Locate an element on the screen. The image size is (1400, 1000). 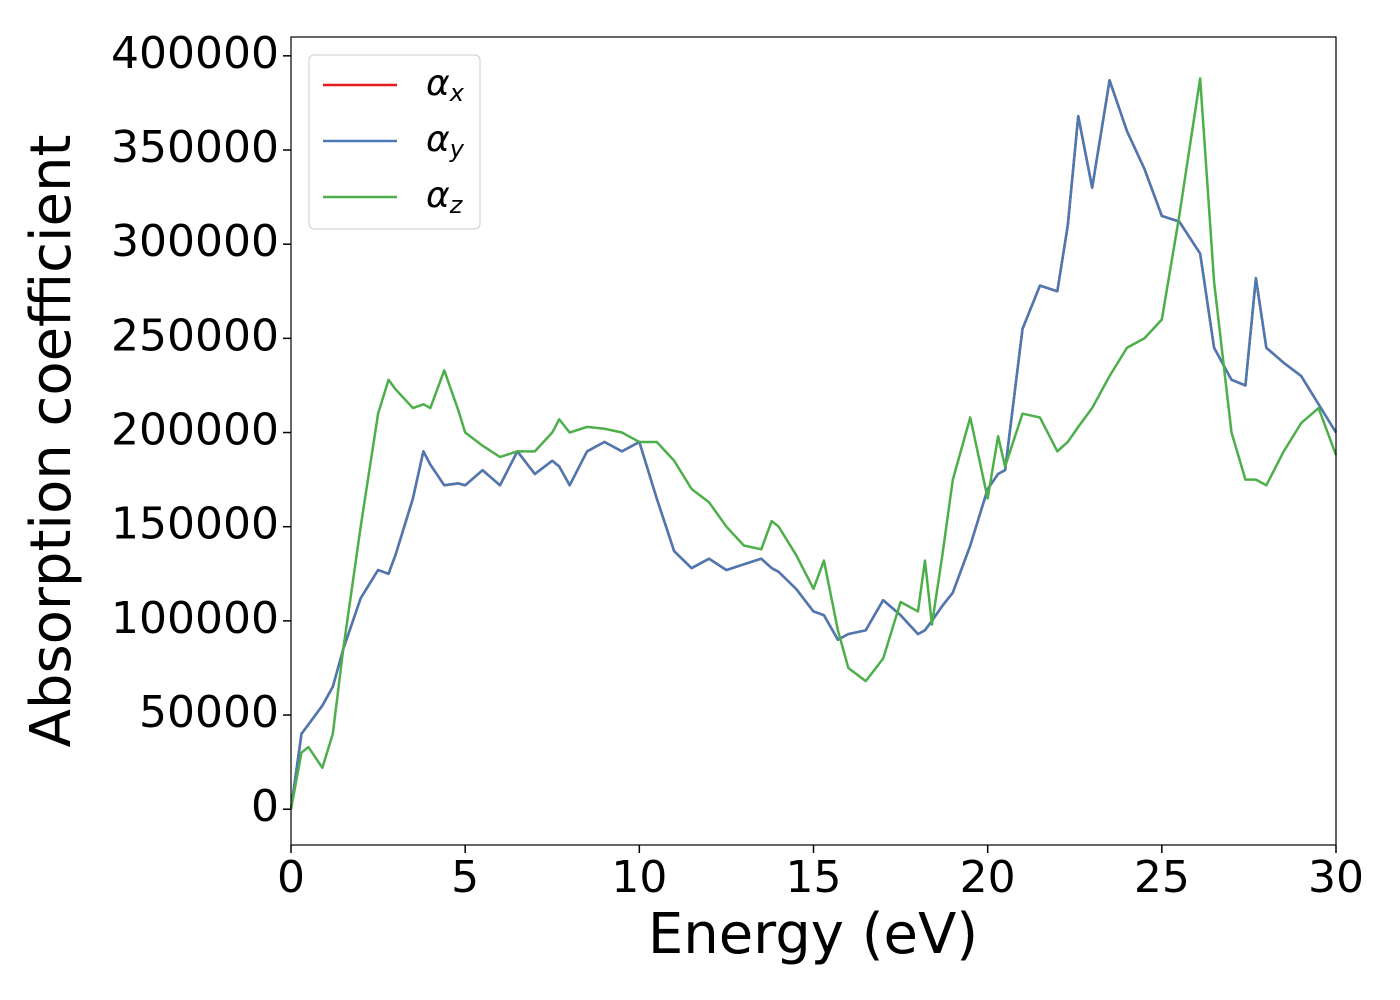
x-tick-label: 10 is located at coordinates (639, 877).